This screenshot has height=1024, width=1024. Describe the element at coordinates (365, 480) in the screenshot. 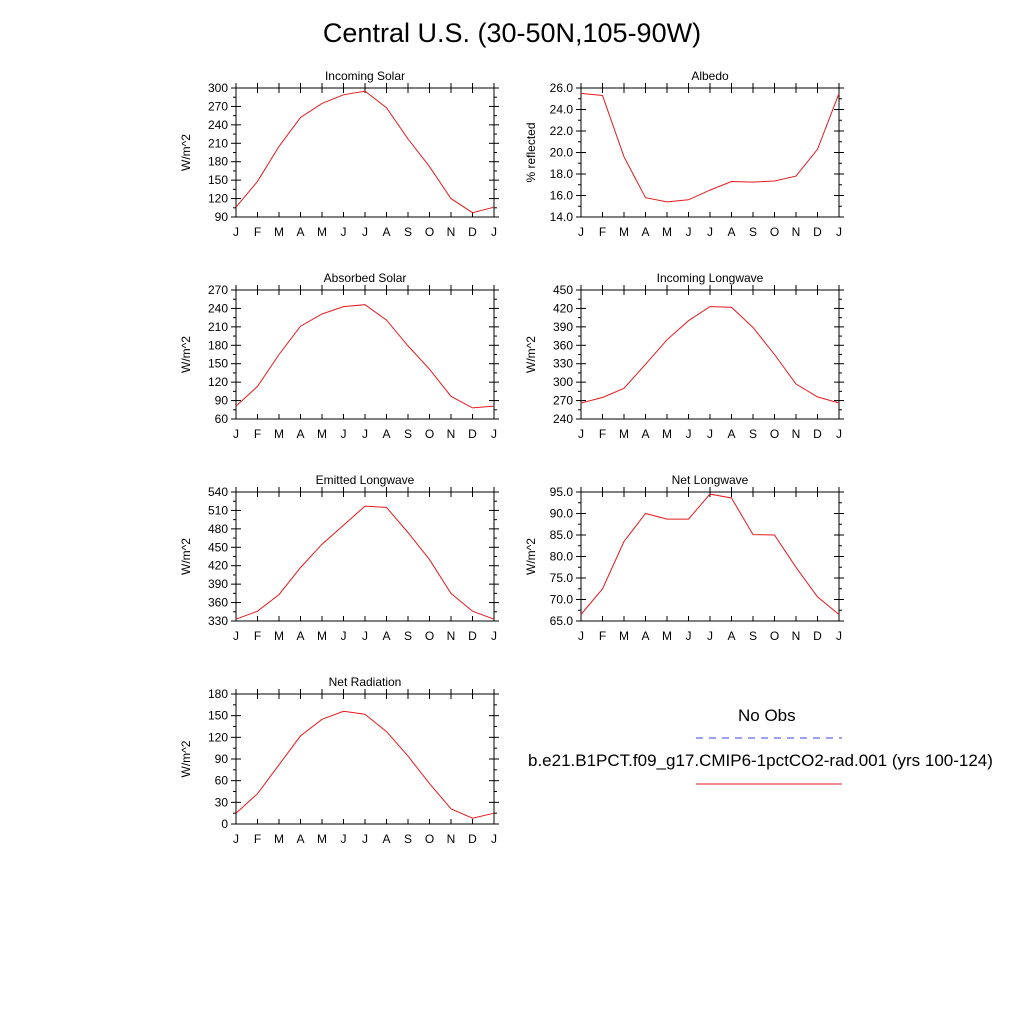

I see `panel-title: Emitted Longwave` at that location.